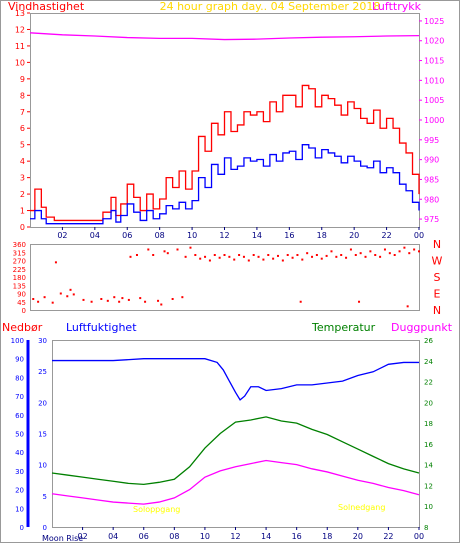 This screenshot has width=460, height=543. I want to click on humidity-x-tick-label: 12, so click(235, 536).